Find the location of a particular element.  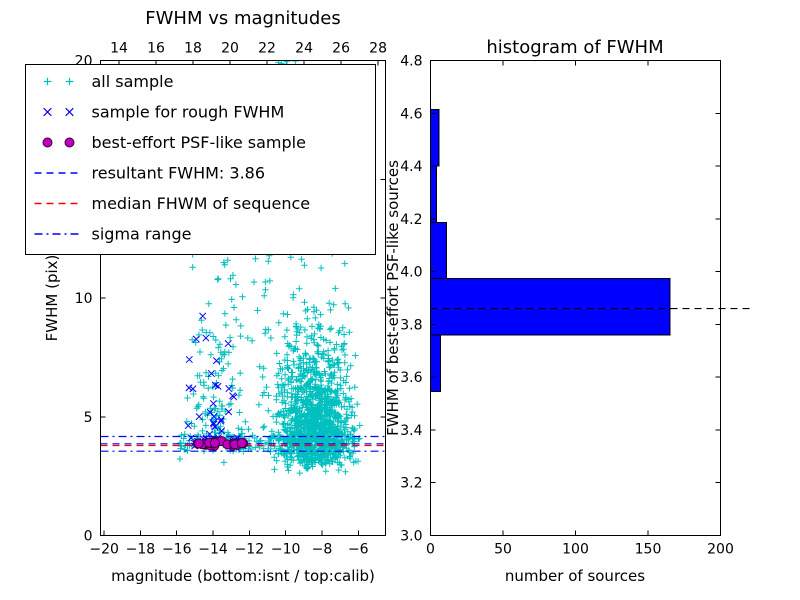

legend-label: resultant FWHM: 3.86 is located at coordinates (179, 173).